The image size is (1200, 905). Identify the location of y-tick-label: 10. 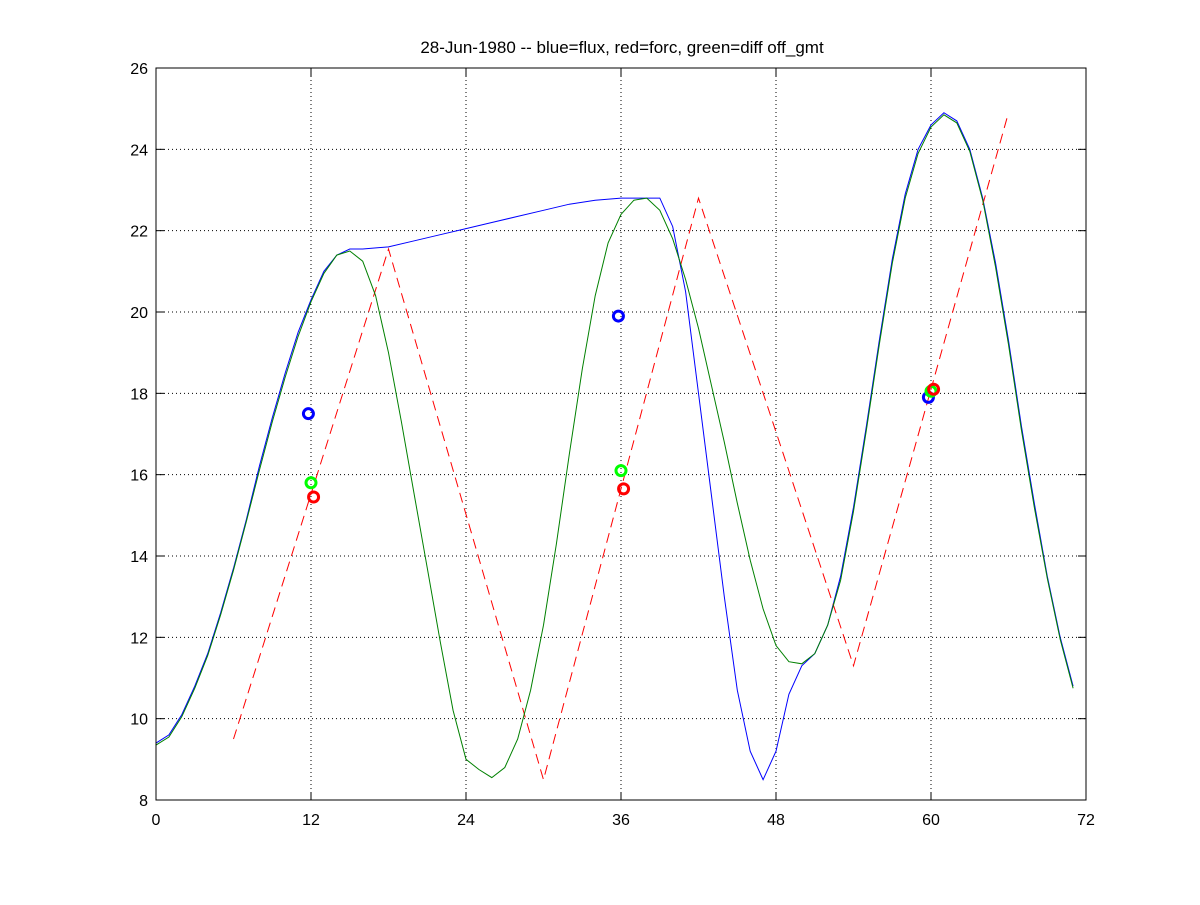
(139, 720).